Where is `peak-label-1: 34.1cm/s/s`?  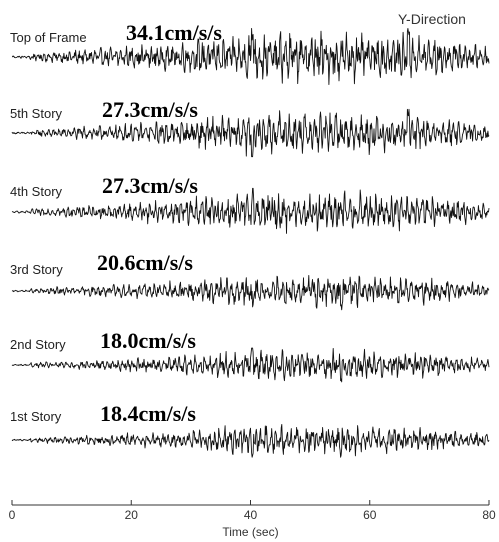
peak-label-1: 34.1cm/s/s is located at coordinates (174, 32).